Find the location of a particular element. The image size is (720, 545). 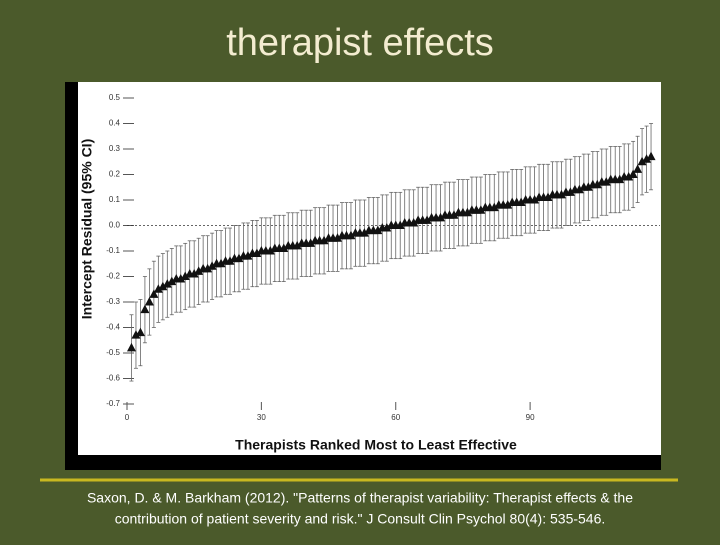

y-tick-label: 0.0 is located at coordinates (115, 225).